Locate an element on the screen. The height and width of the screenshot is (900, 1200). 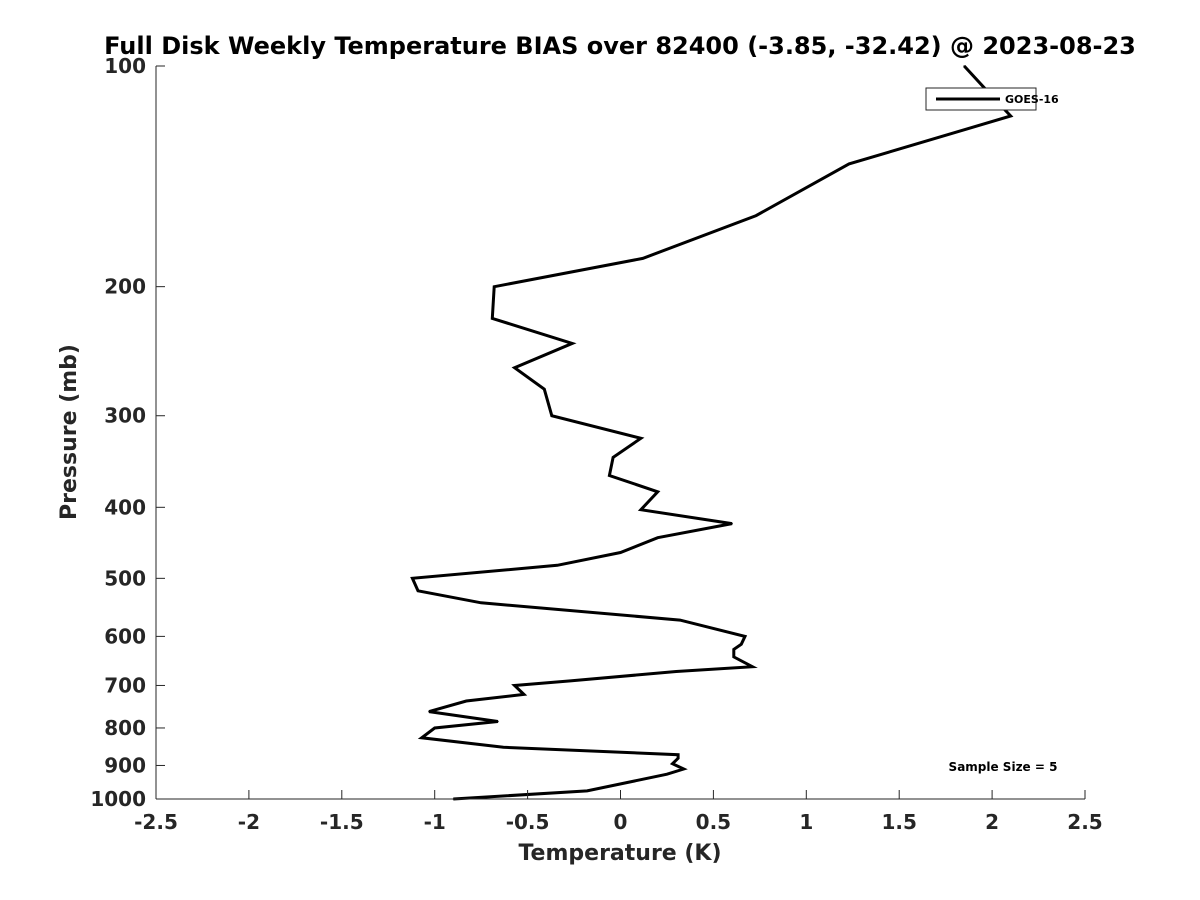
y-tick-label: 500 is located at coordinates (125, 578).